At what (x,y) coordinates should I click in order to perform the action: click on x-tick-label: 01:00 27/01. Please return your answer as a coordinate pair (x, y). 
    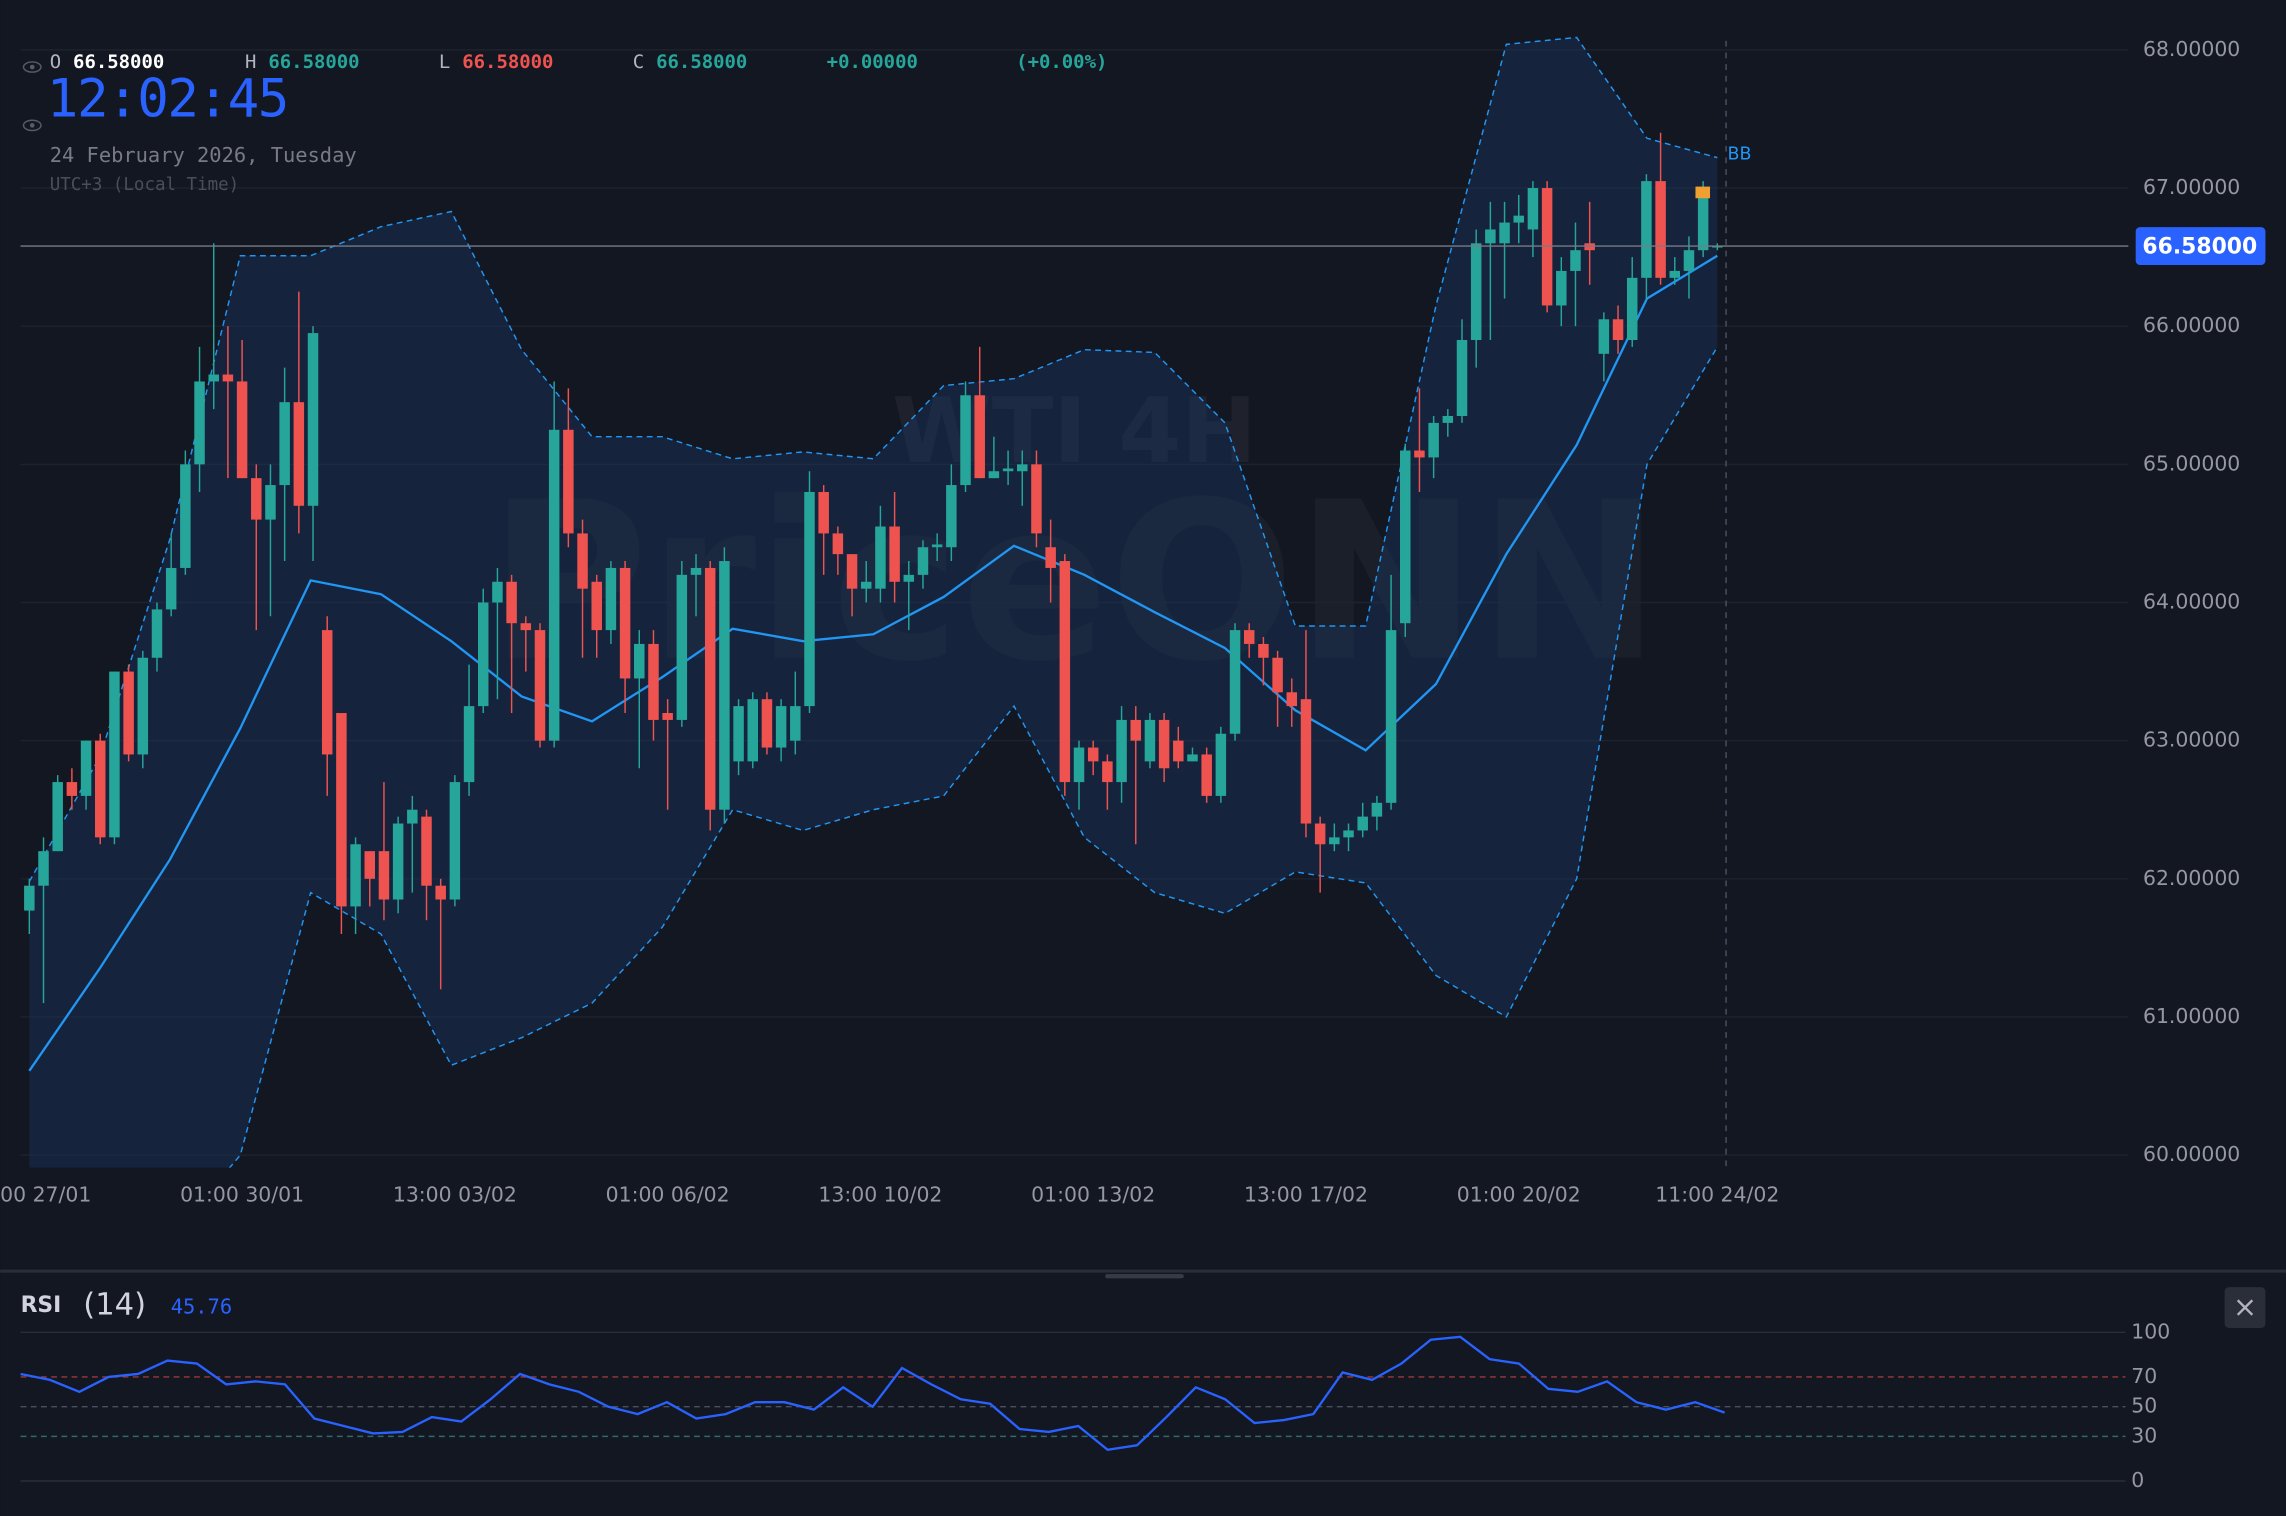
    Looking at the image, I should click on (45, 1194).